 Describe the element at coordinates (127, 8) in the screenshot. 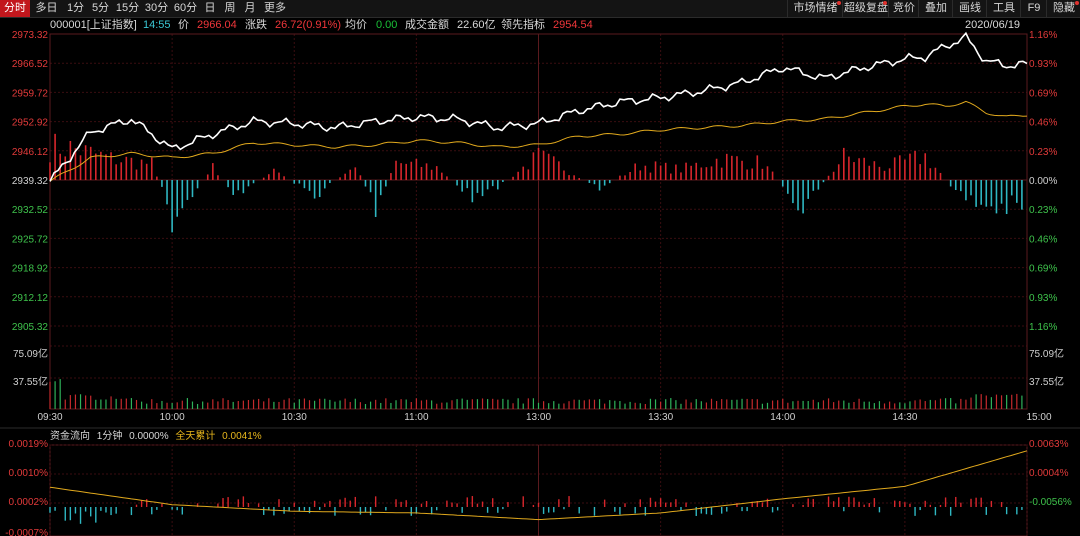

I see `tab-4: 15分` at that location.